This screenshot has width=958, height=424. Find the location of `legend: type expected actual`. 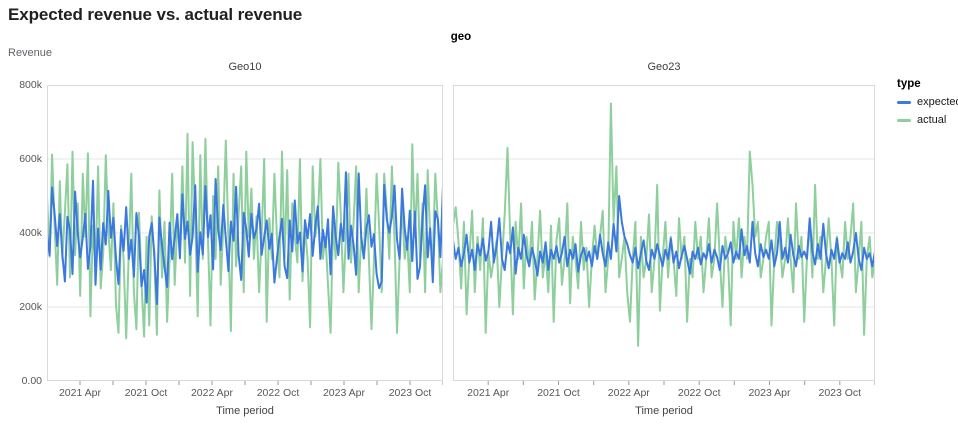

legend: type expected actual is located at coordinates (927, 105).